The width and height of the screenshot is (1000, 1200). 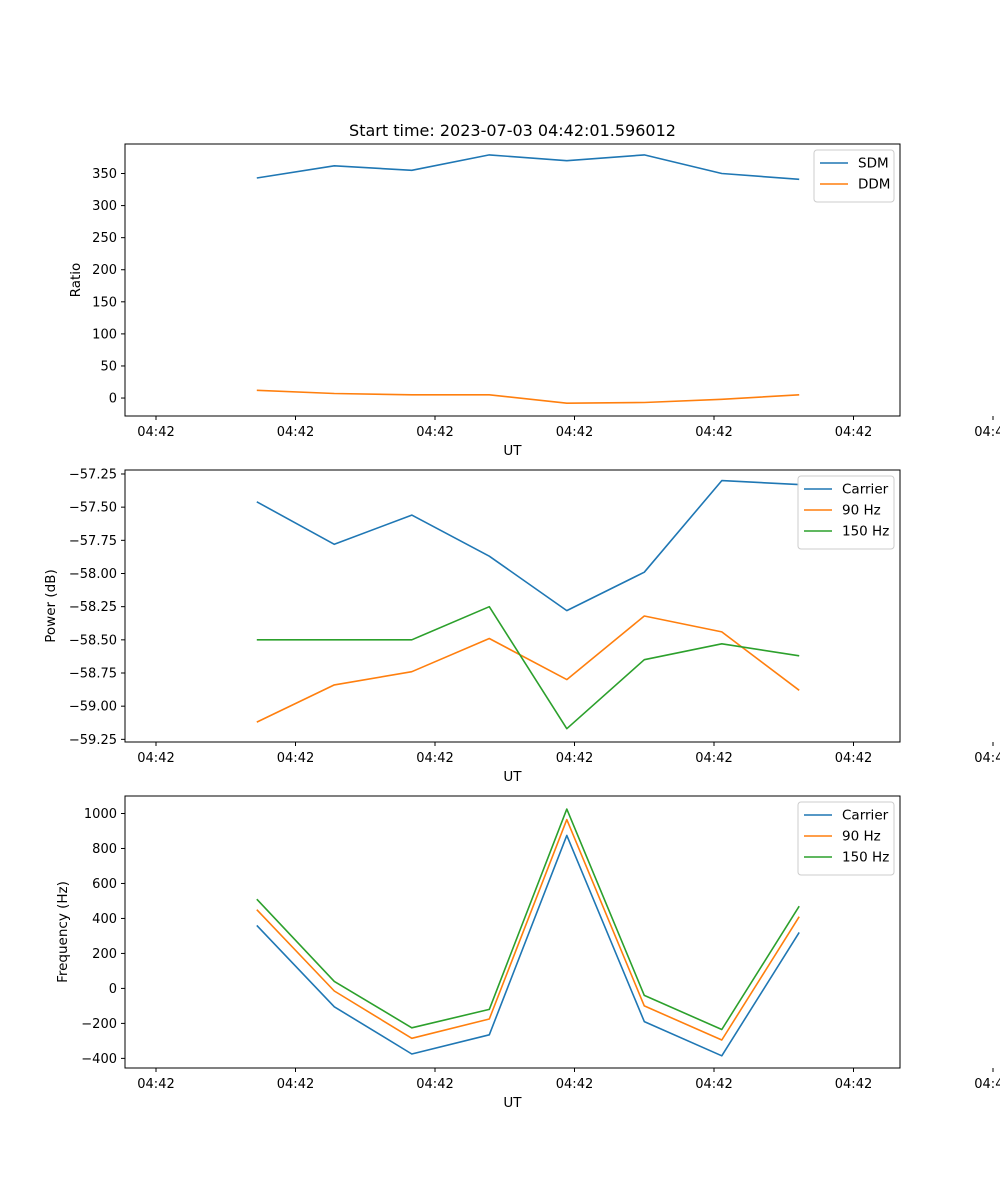 What do you see at coordinates (93, 607) in the screenshot?
I see `y-tick-label: −58.25` at bounding box center [93, 607].